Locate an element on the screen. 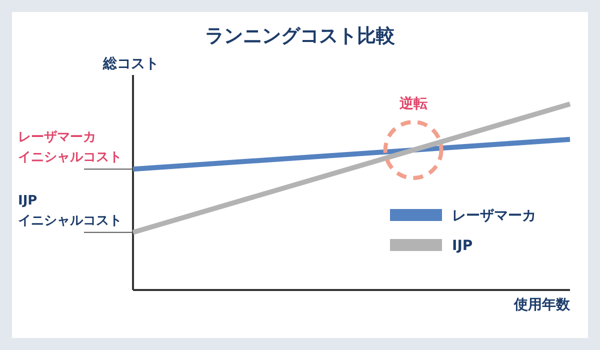 The height and width of the screenshot is (350, 600). annotation: レーザマーカ is located at coordinates (57, 138).